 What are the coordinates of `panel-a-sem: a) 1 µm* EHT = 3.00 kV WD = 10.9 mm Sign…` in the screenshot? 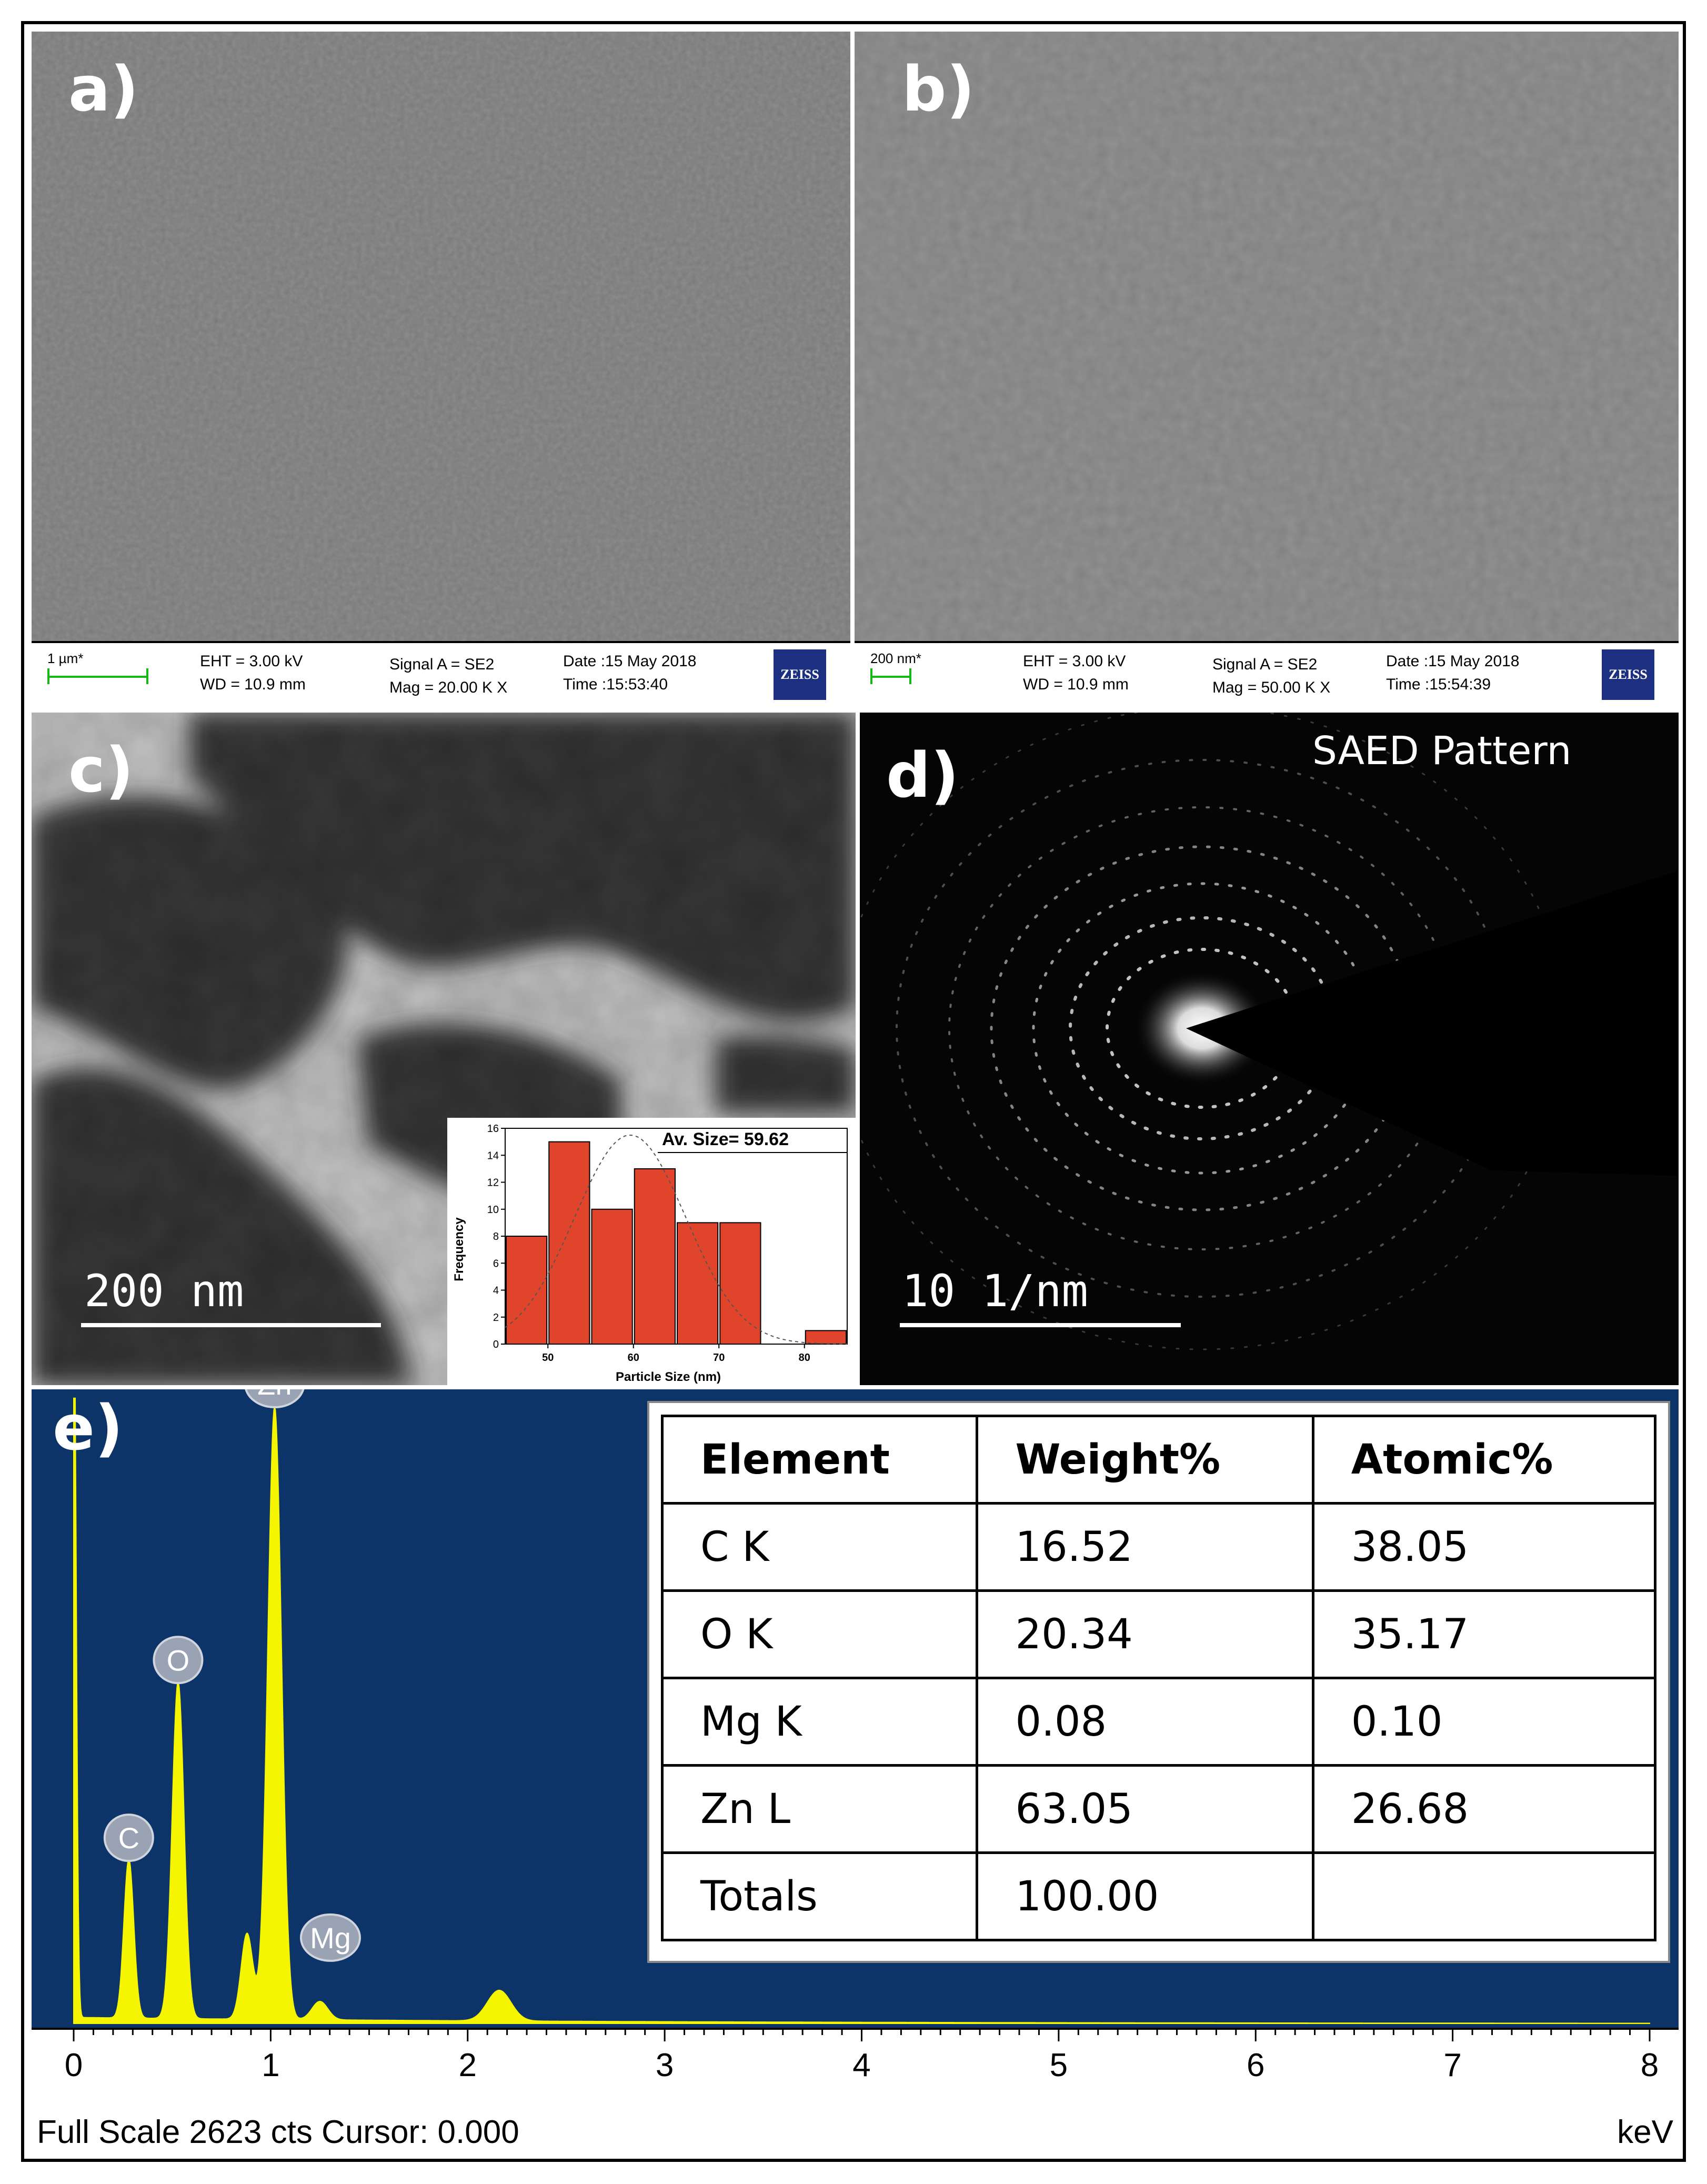 It's located at (441, 370).